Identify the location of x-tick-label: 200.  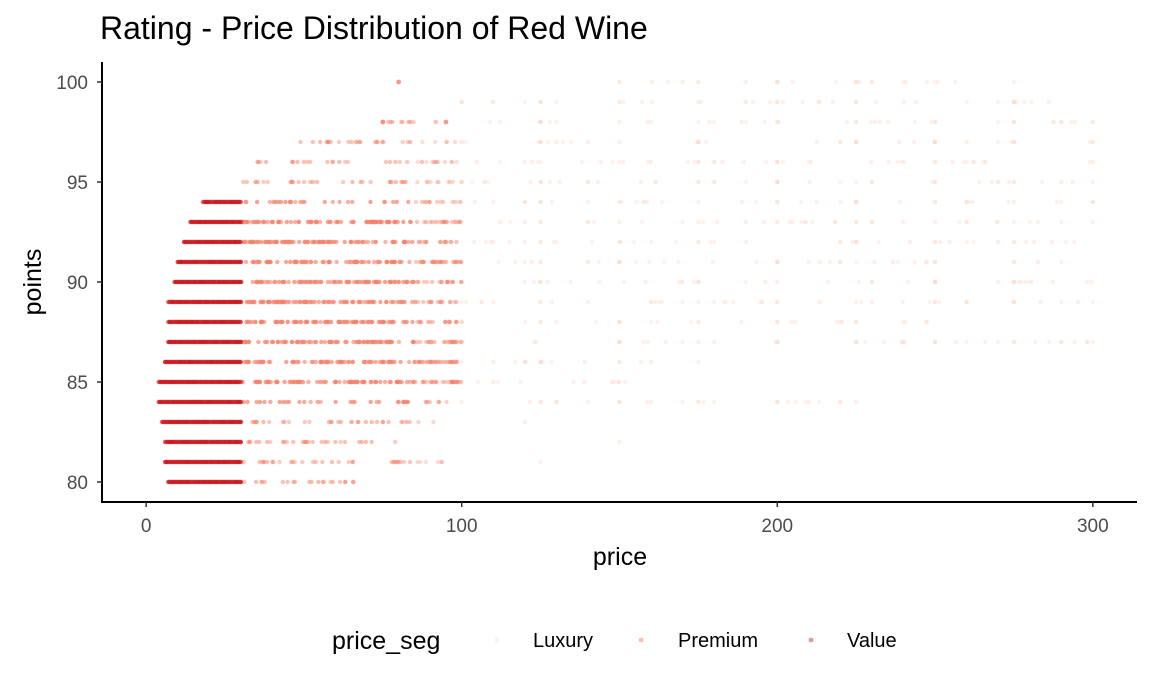
(777, 526).